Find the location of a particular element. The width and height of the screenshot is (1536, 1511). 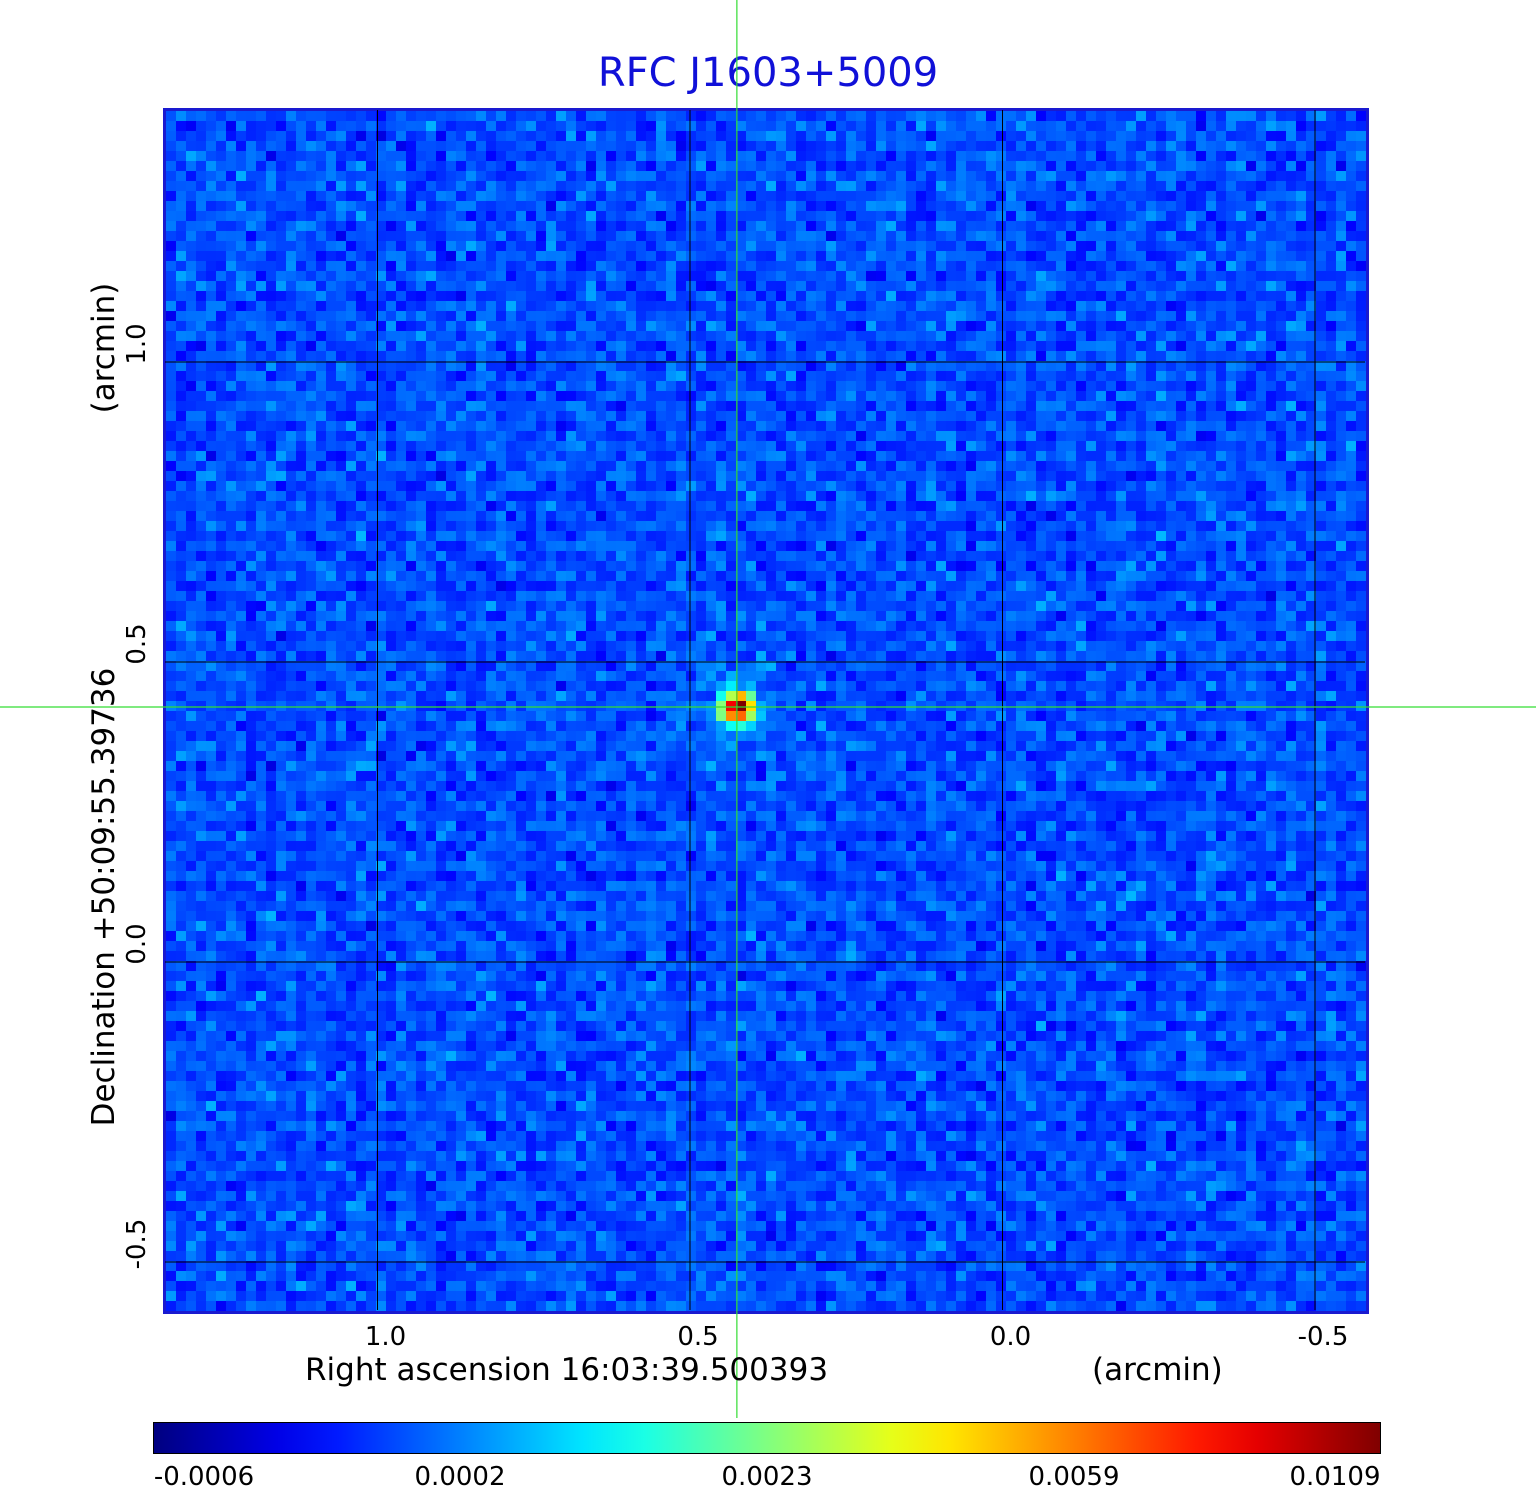

colorbar-label-2: 0.0023 is located at coordinates (767, 1477).